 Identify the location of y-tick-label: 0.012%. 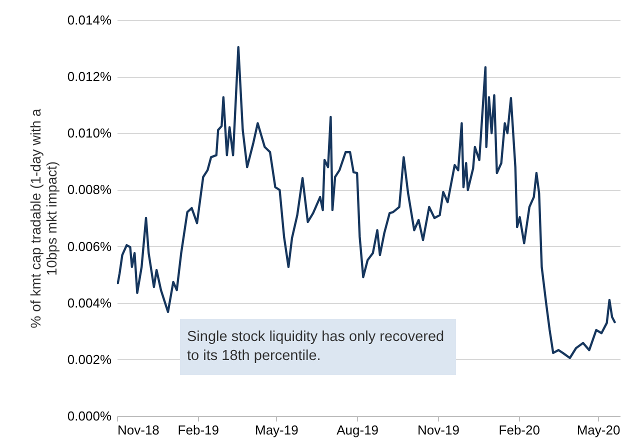
(89, 76).